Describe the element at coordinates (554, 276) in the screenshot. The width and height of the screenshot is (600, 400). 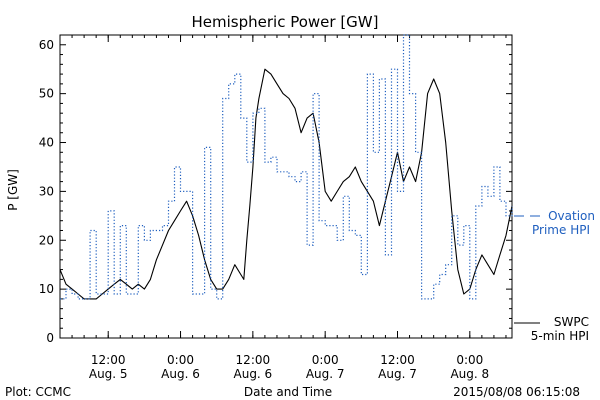
I see `legend: Ovation Prime HPI SWPC 5-min HPI` at that location.